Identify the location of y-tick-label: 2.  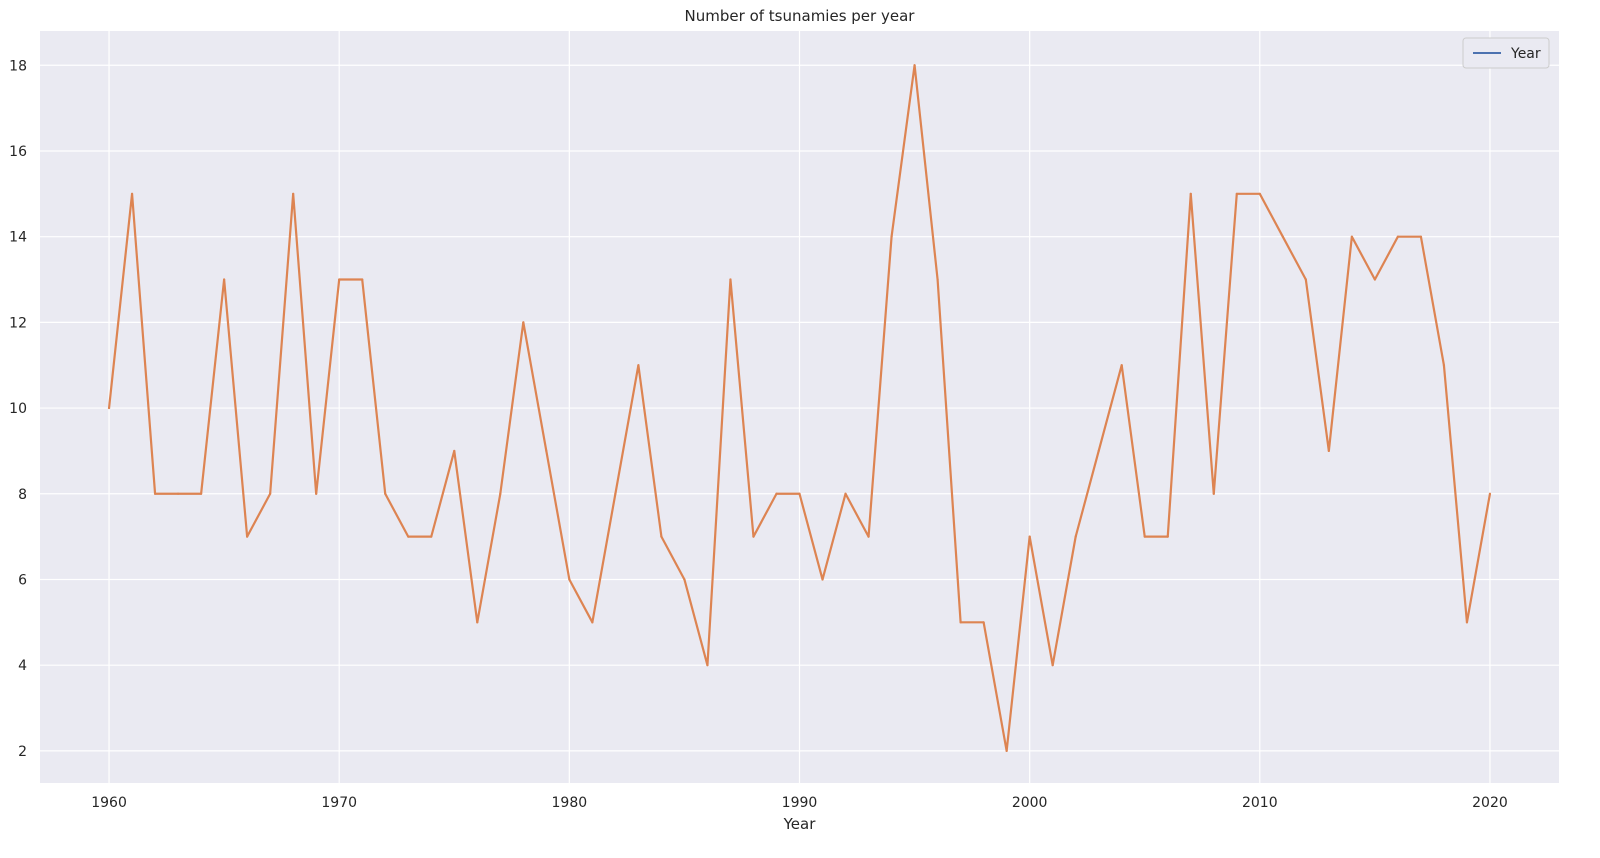
(22, 752).